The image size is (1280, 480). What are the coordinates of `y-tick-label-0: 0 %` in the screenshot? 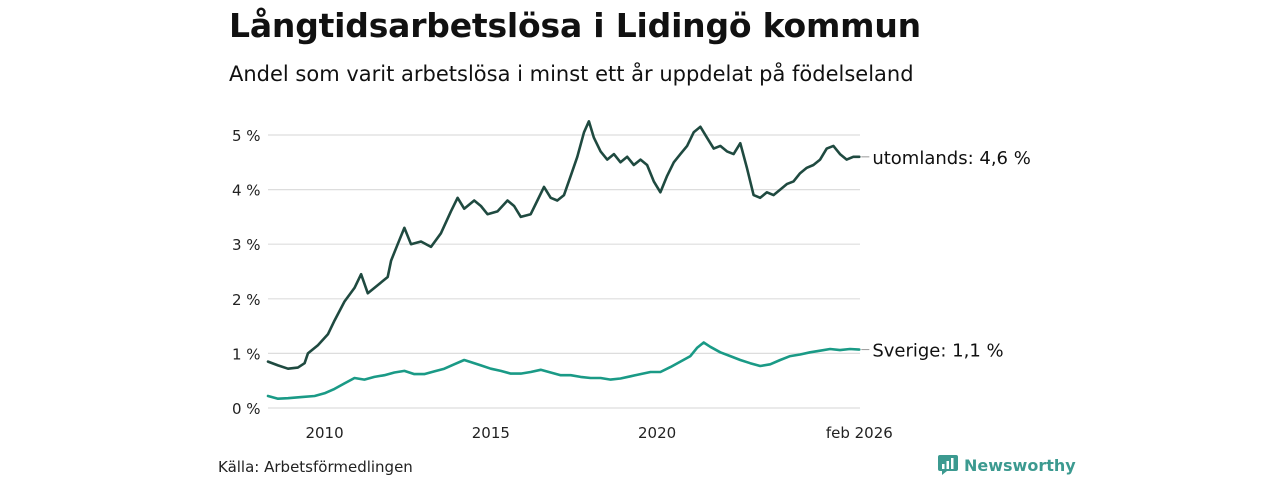 It's located at (246, 409).